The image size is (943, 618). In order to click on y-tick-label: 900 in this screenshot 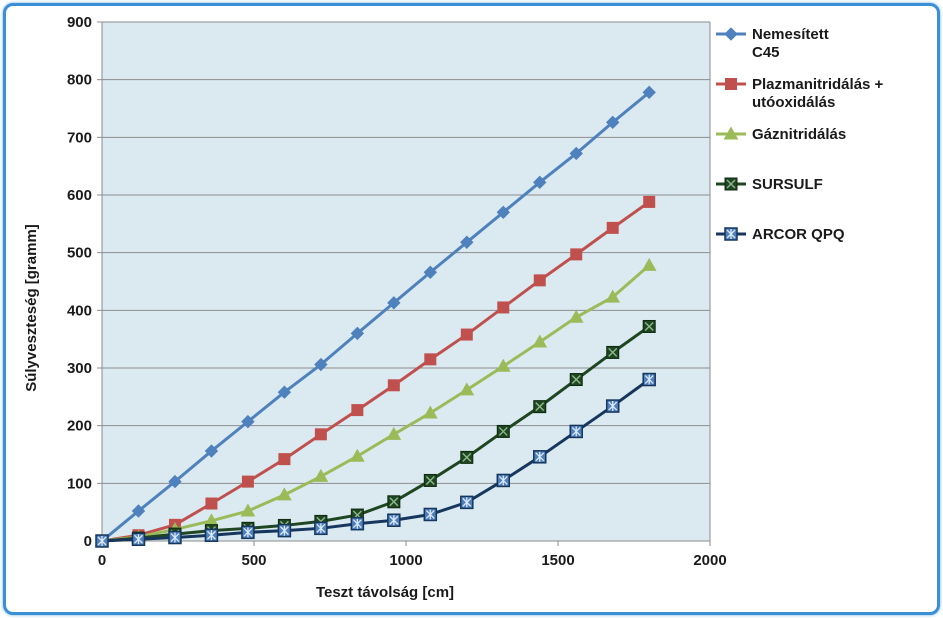, I will do `click(79, 22)`.